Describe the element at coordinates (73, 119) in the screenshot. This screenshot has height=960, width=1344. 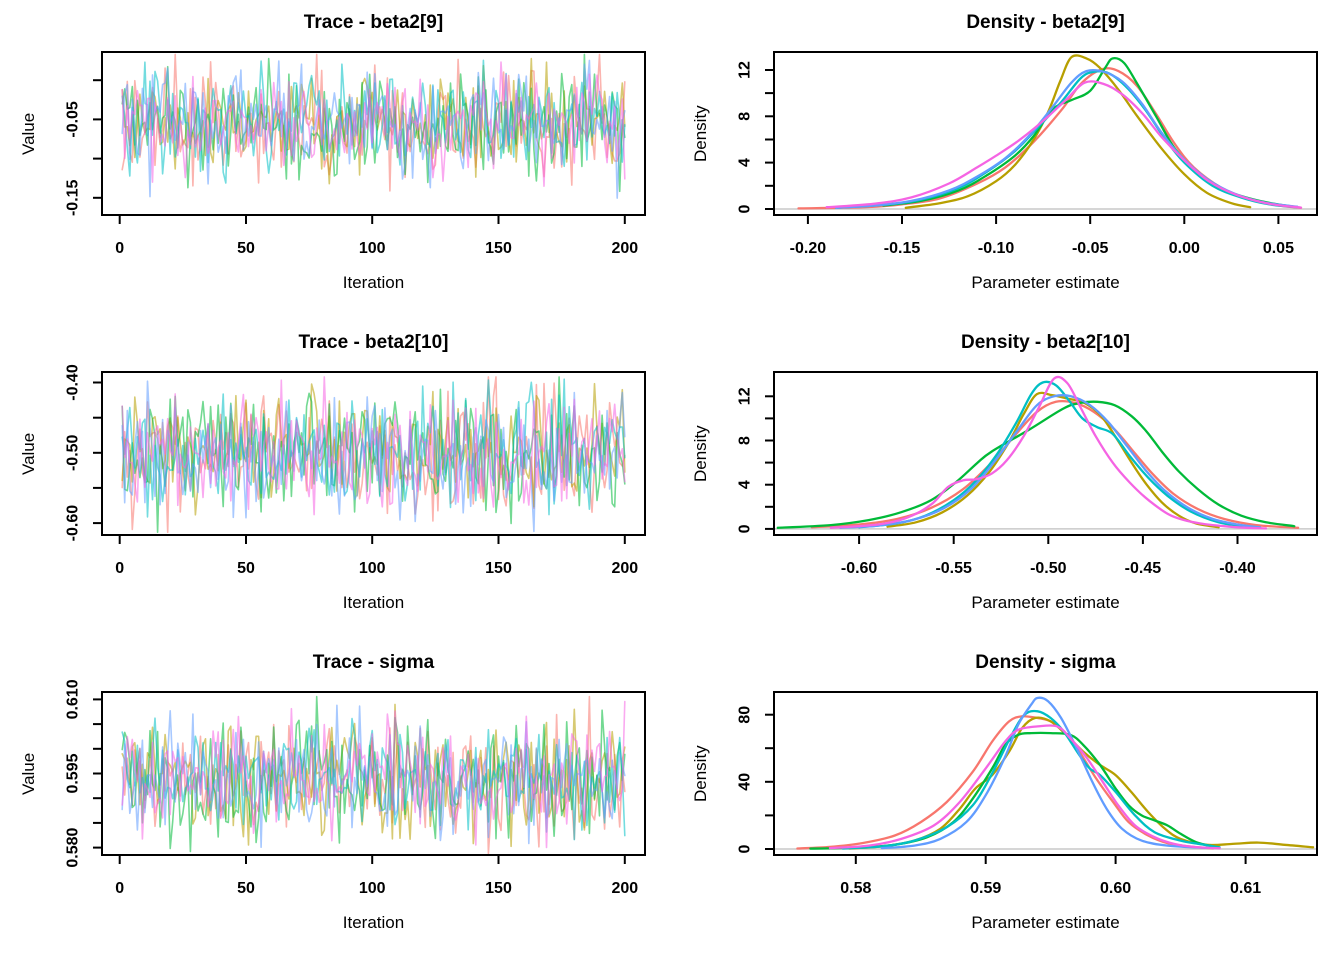
I see `y-tick-label: -0.05` at that location.